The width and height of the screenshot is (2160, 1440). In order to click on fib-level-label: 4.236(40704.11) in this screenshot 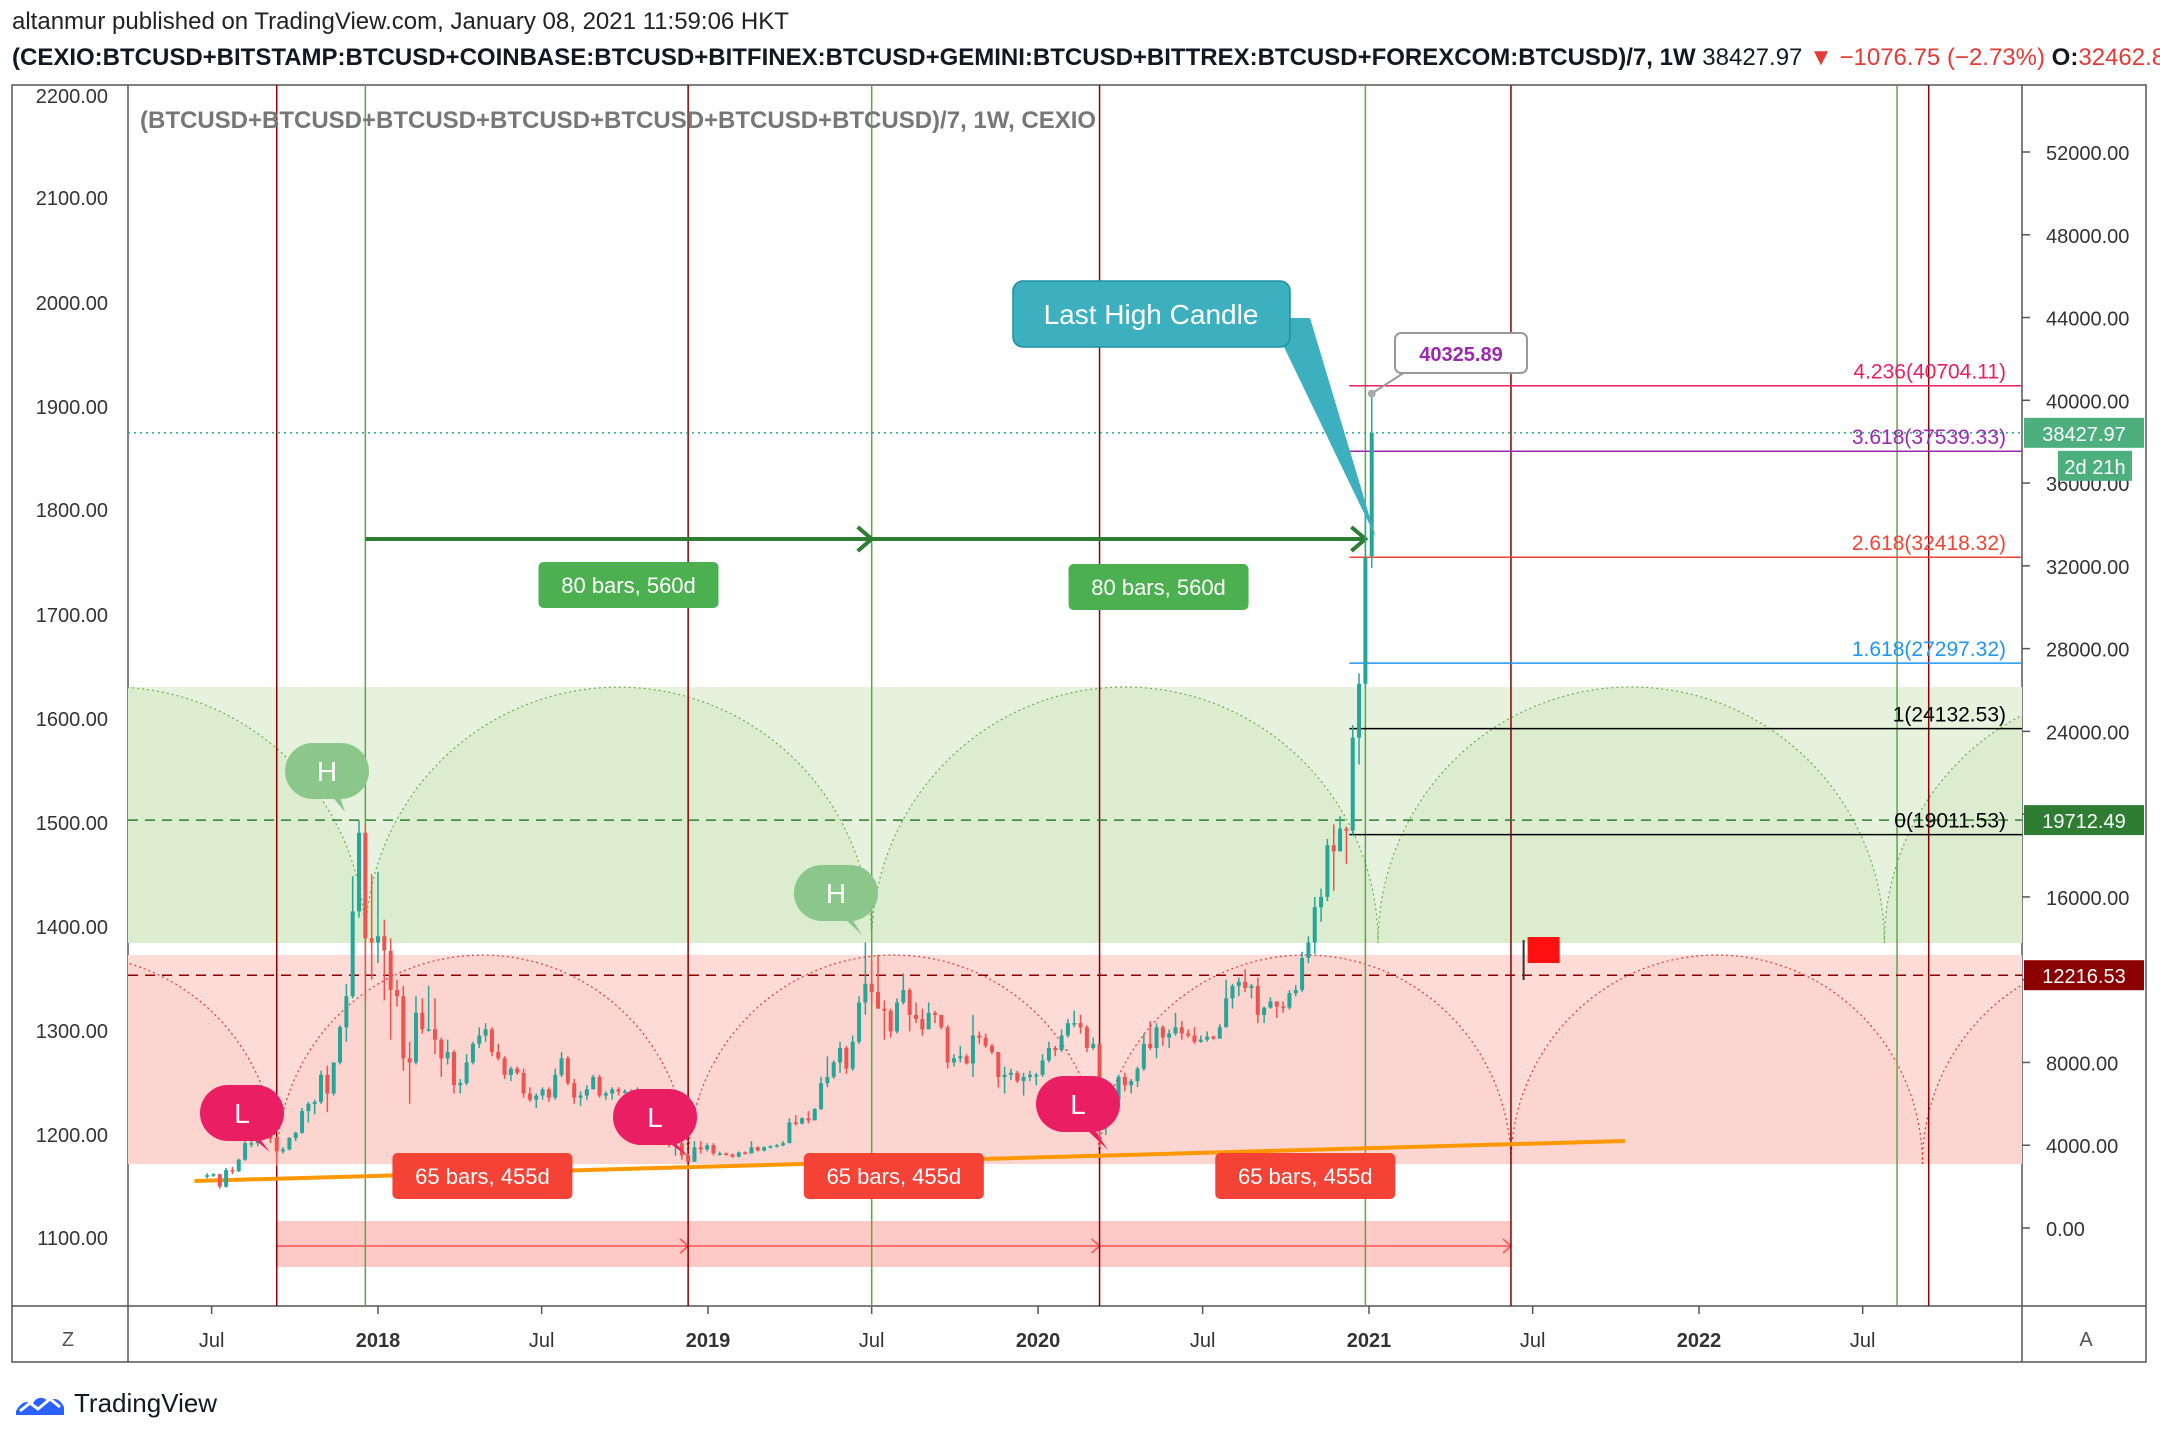, I will do `click(1929, 372)`.